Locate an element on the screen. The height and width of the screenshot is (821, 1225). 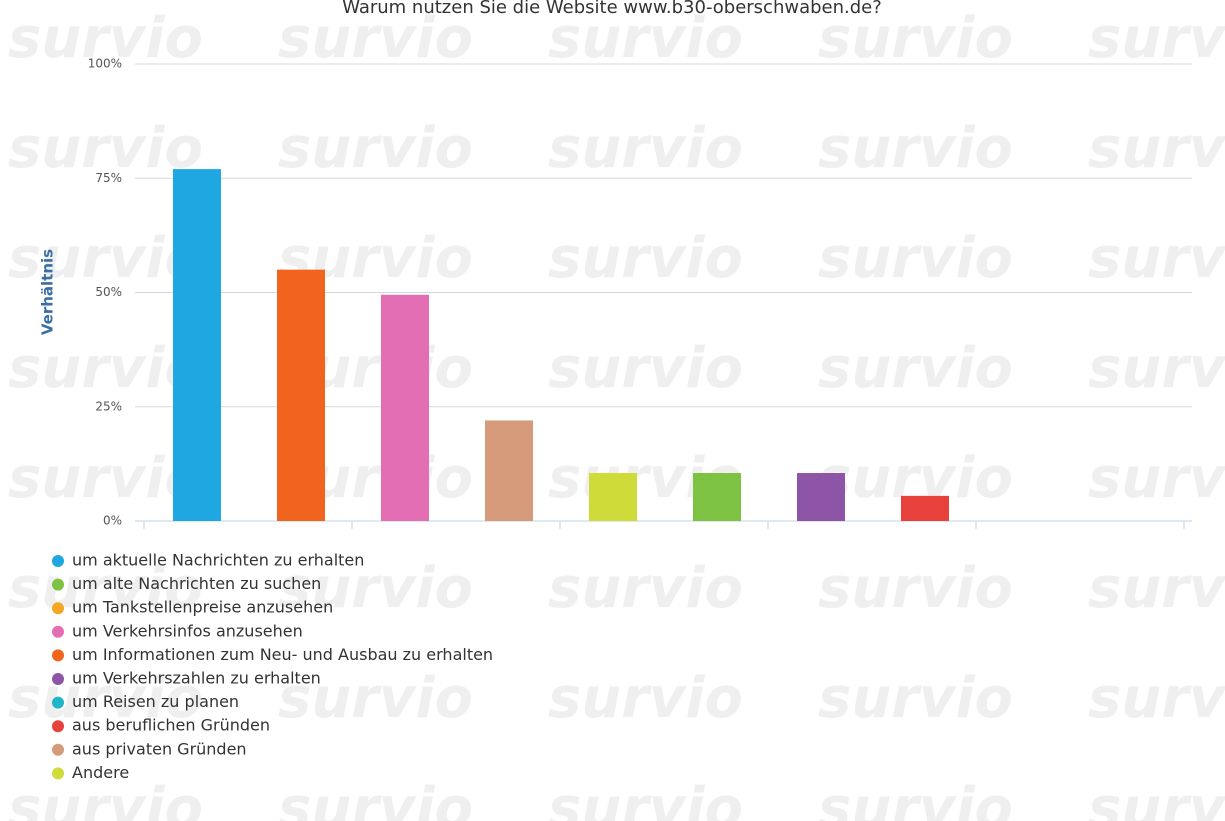
legend-label: aus beruflichen Gründen is located at coordinates (171, 725).